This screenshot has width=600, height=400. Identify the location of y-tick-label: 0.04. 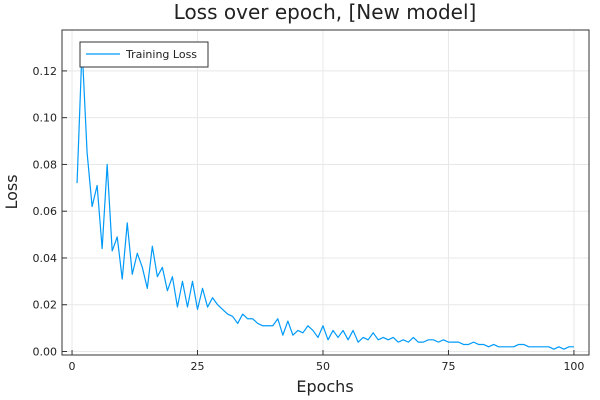
(45, 258).